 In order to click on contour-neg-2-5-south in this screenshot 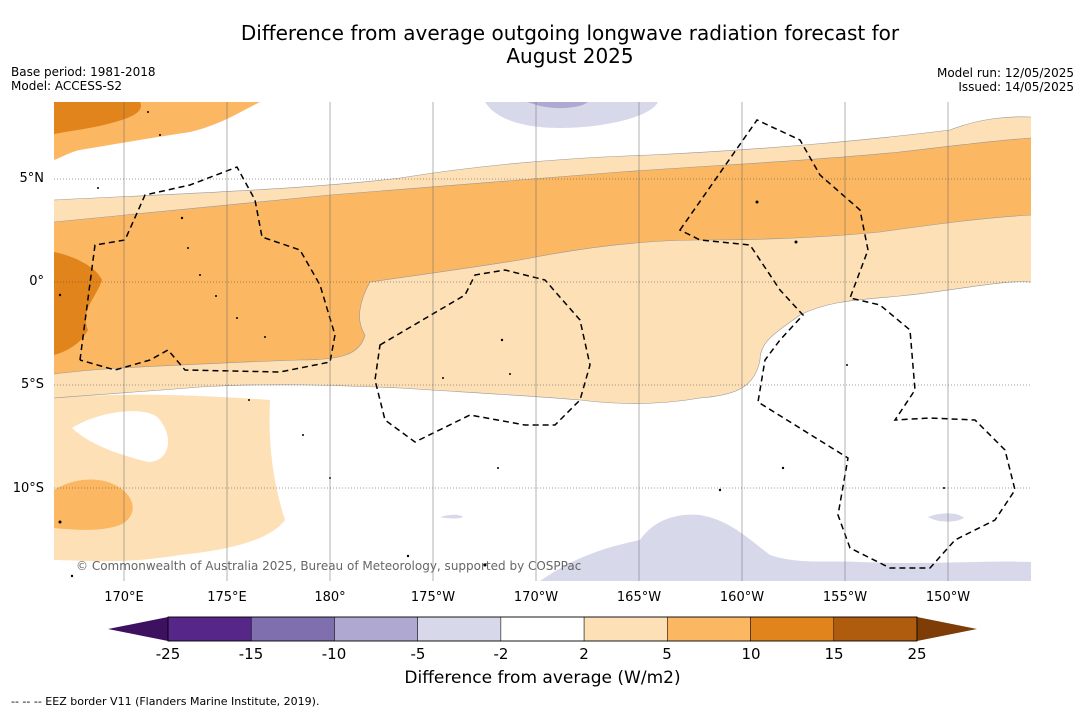, I will do `click(785, 547)`.